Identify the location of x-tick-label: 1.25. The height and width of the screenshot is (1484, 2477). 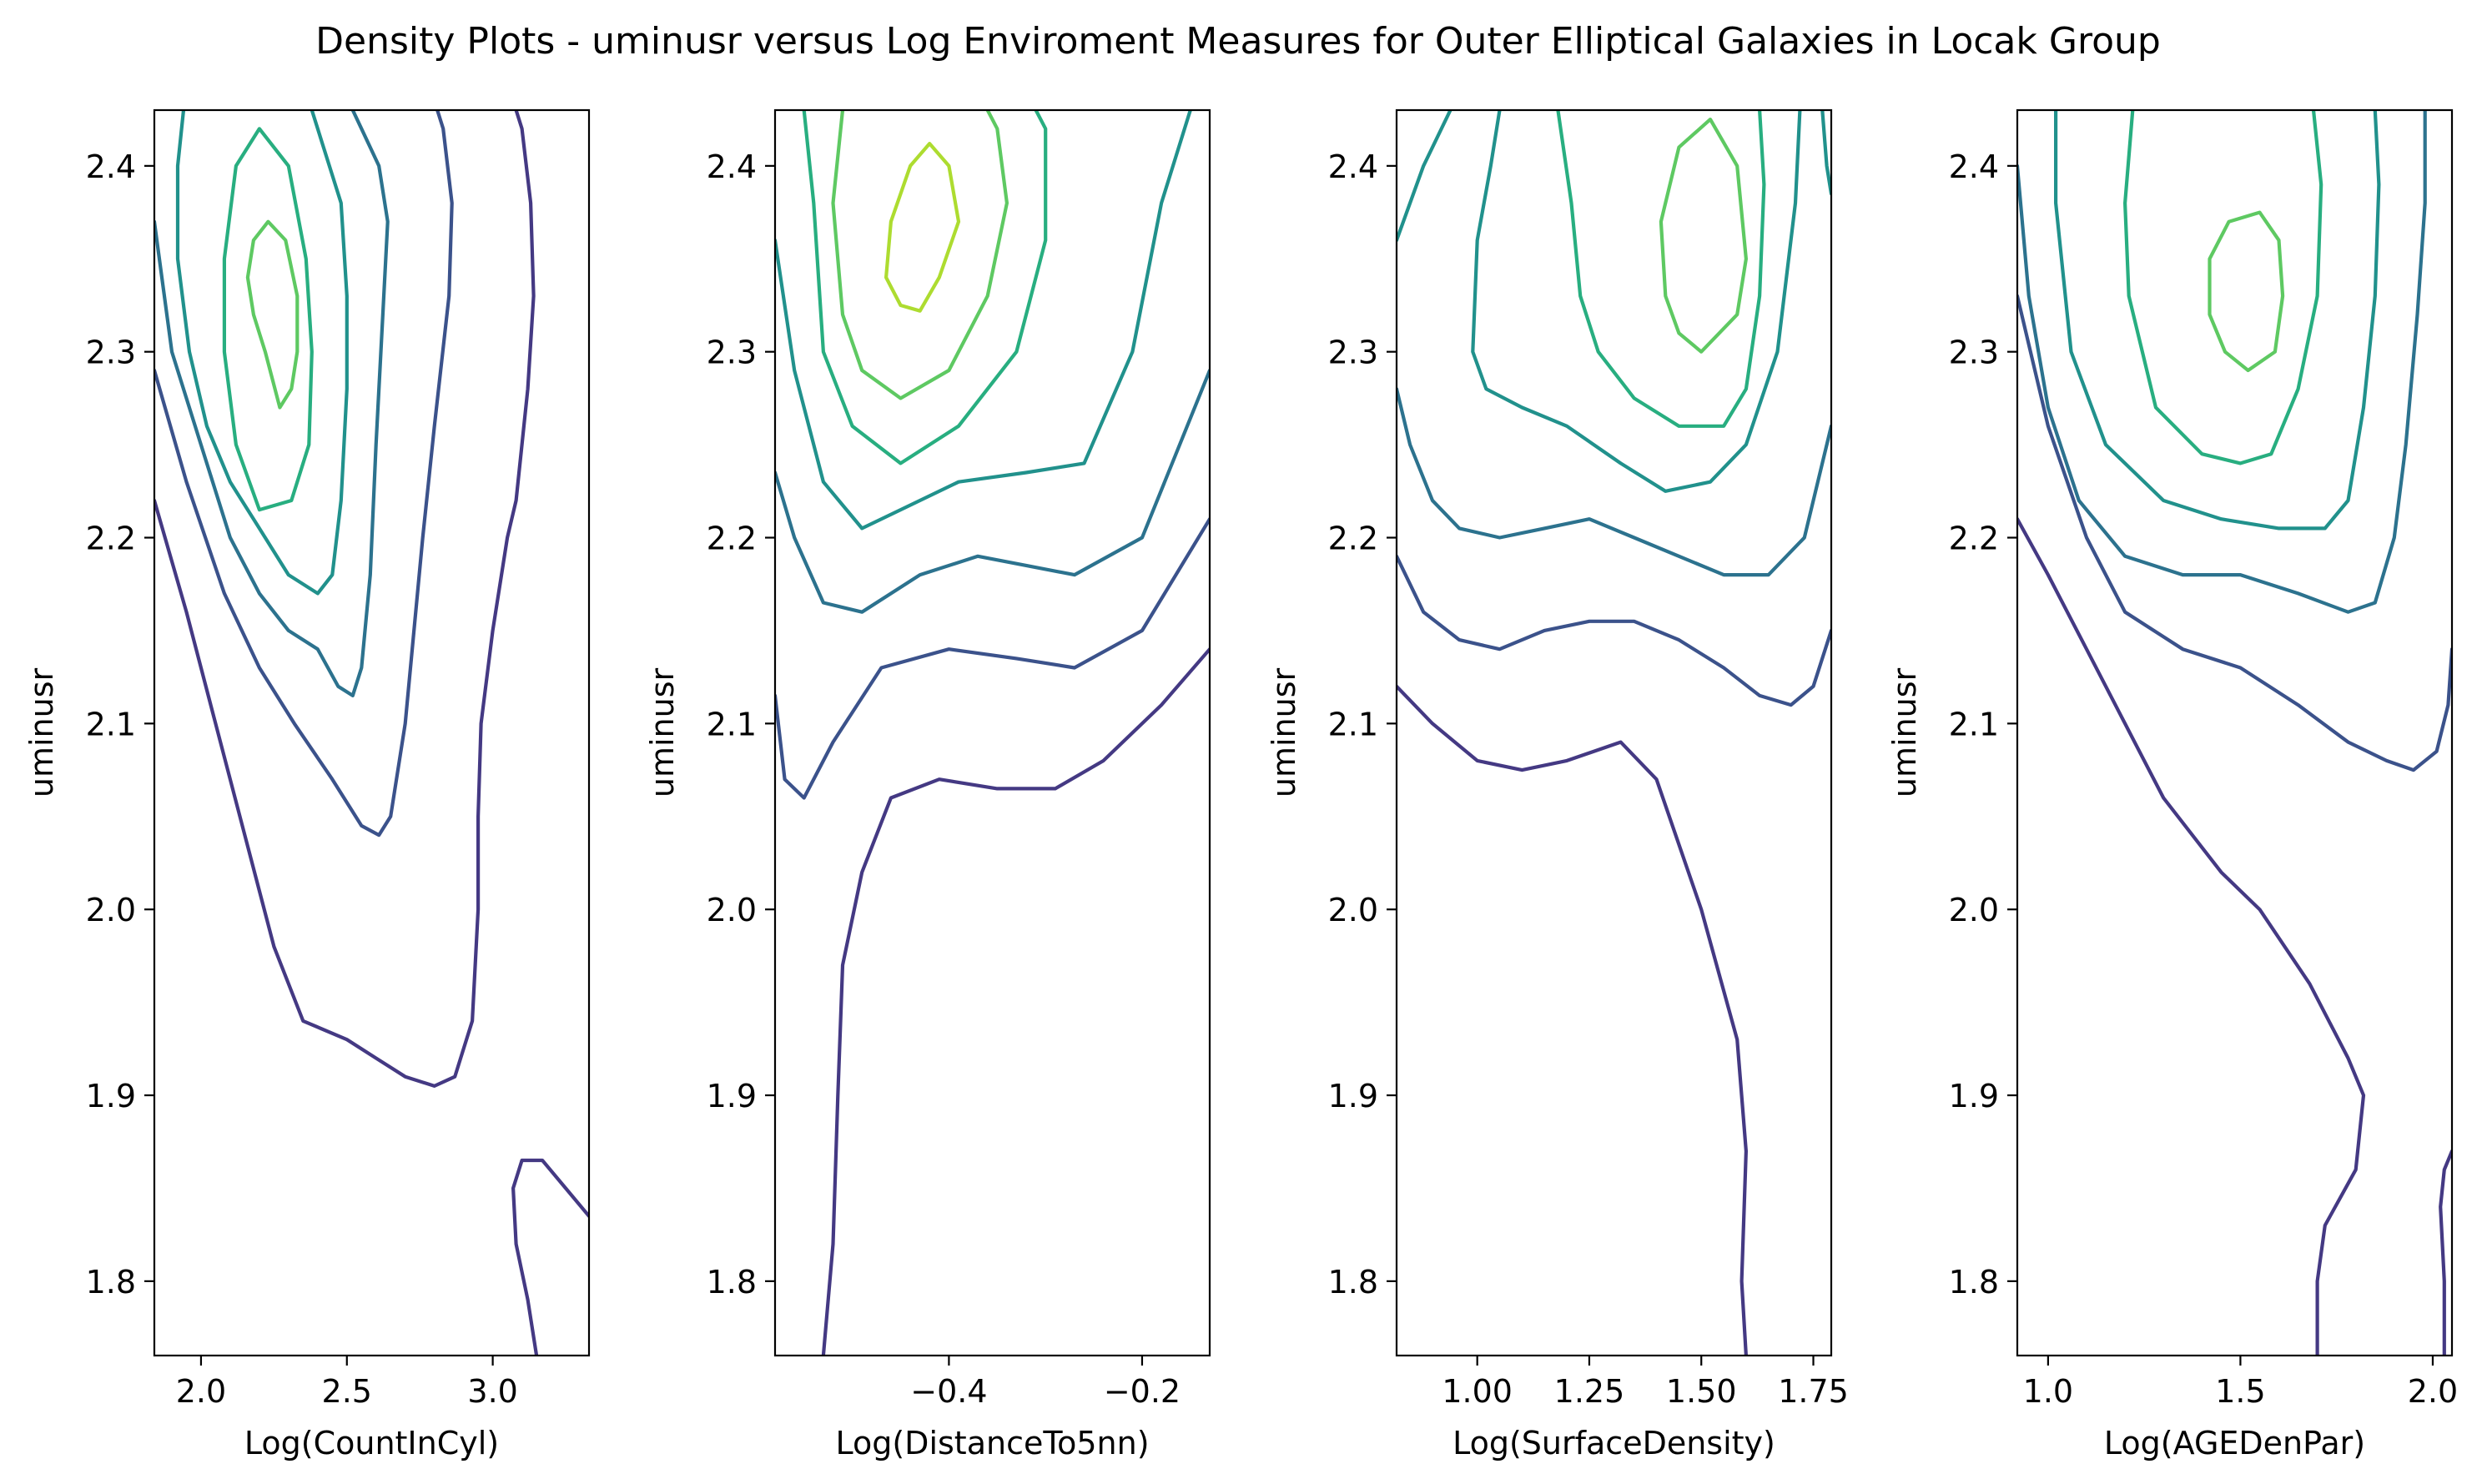
(1589, 1392).